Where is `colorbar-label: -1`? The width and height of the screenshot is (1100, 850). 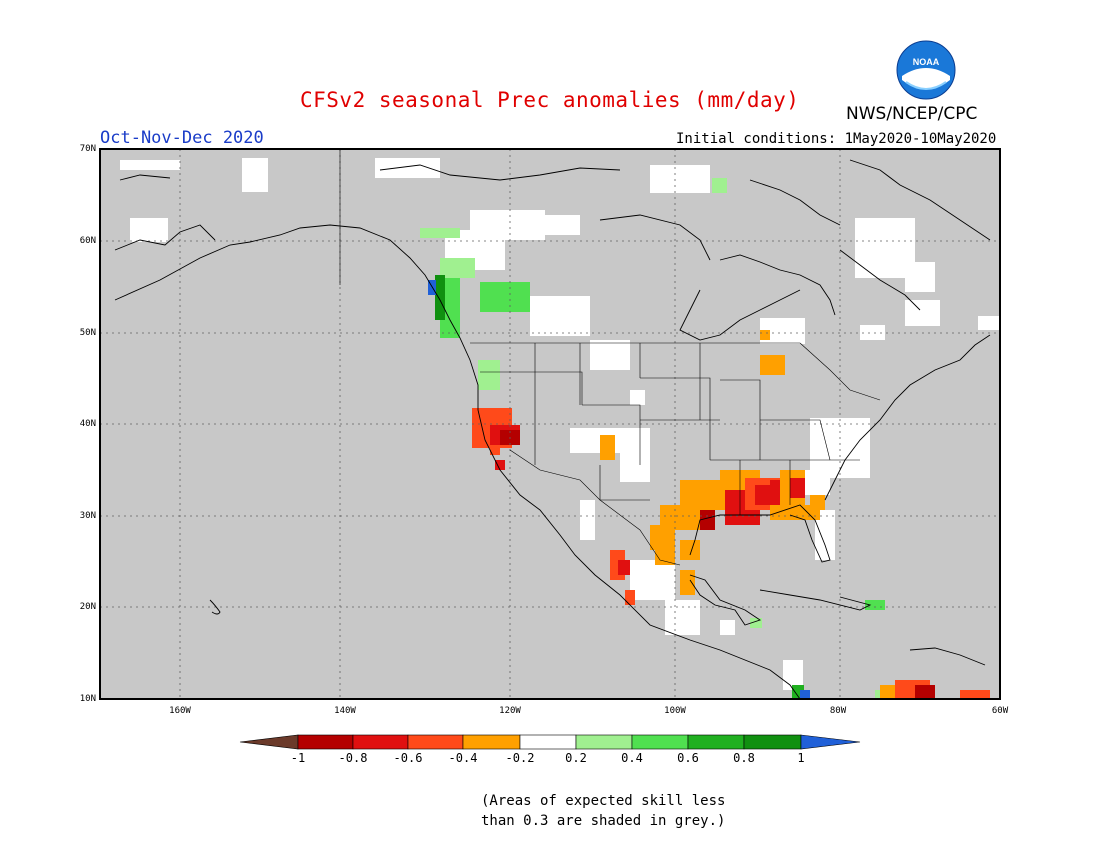
colorbar-label: -1 is located at coordinates (298, 758).